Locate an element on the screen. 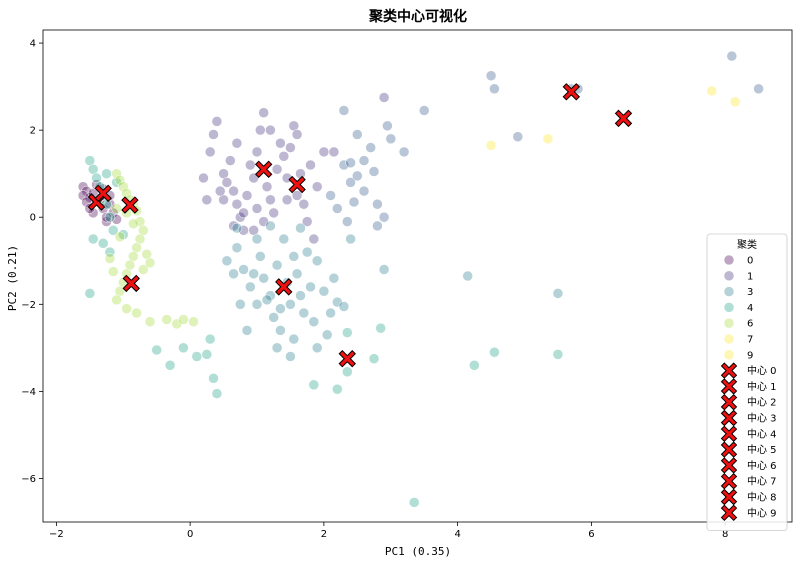 The width and height of the screenshot is (800, 565). legend-box is located at coordinates (747, 382).